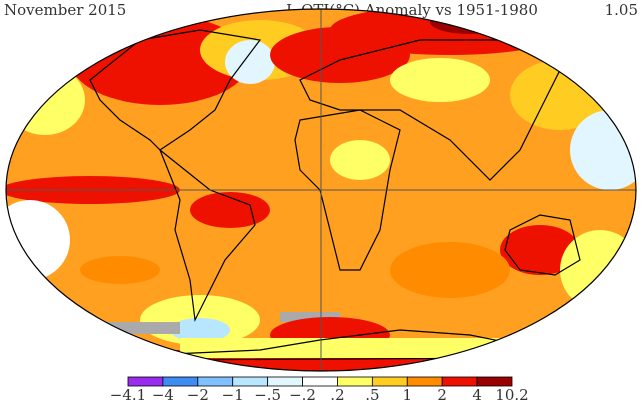 The image size is (642, 403). I want to click on global-mean: 1.05, so click(621, 10).